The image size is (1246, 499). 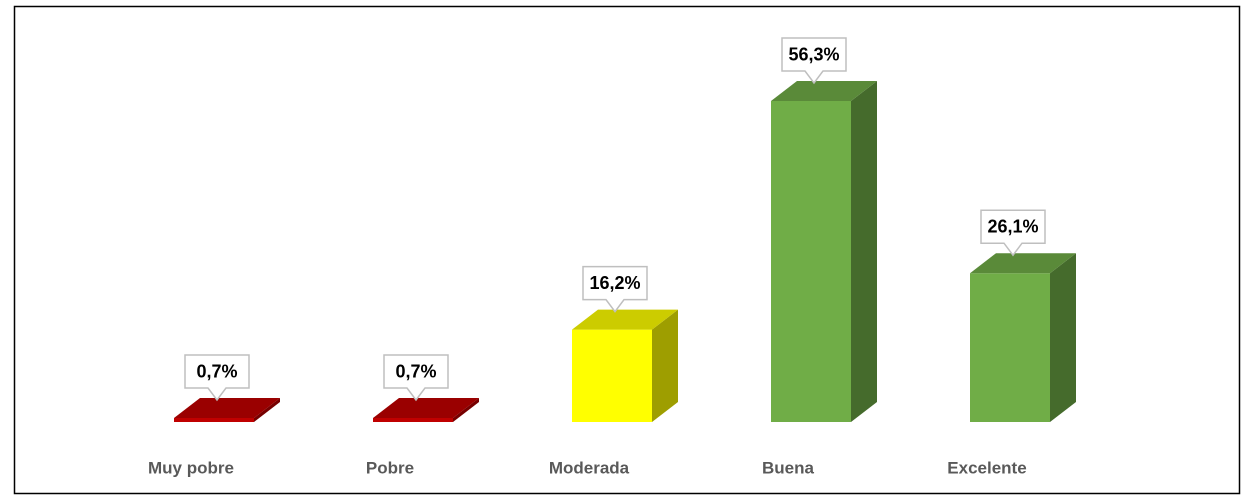 I want to click on x-tick-label: Moderada, so click(x=589, y=467).